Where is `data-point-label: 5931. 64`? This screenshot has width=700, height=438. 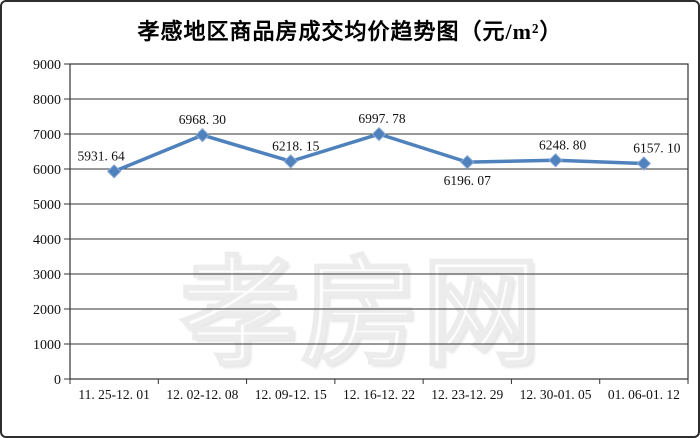 data-point-label: 5931. 64 is located at coordinates (102, 155).